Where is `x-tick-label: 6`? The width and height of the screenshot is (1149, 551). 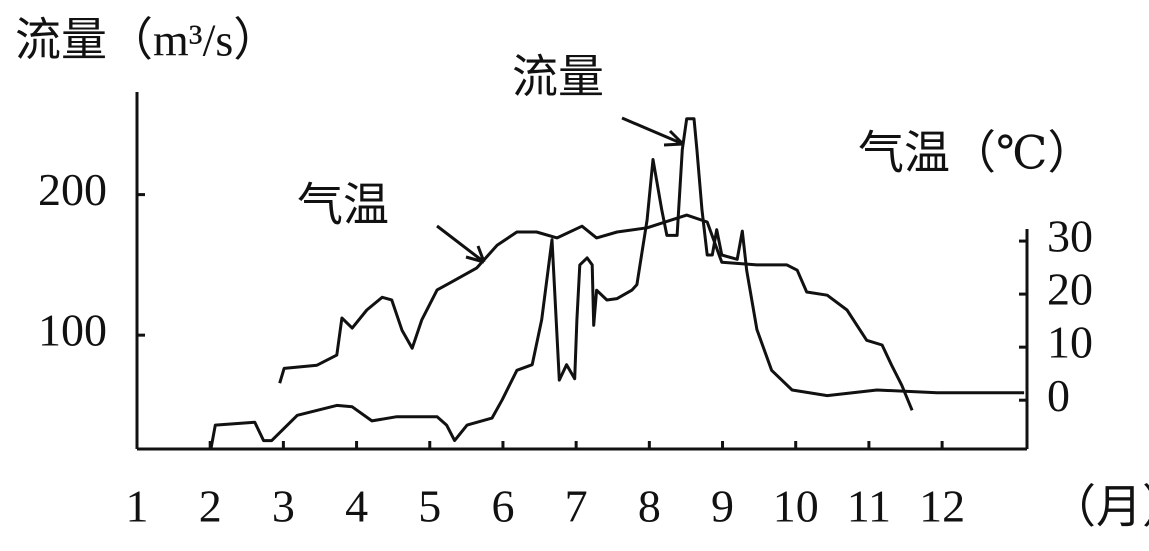
x-tick-label: 6 is located at coordinates (502, 506).